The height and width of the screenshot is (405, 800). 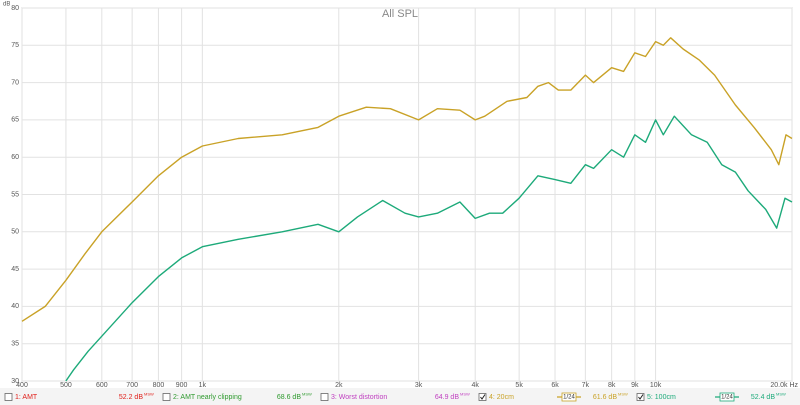 I want to click on y-tick-label: 30, so click(x=15, y=381).